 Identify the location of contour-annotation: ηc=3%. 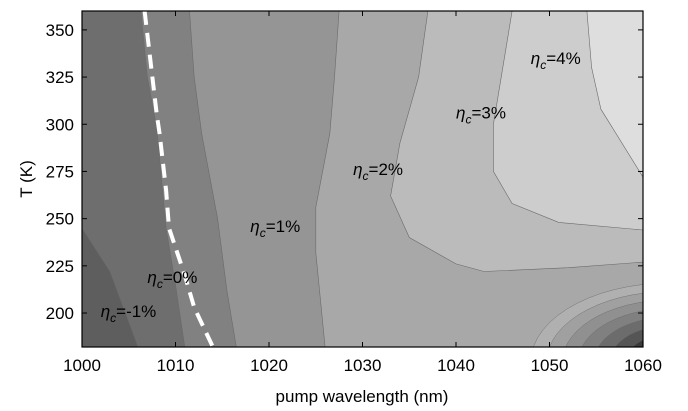
(481, 115).